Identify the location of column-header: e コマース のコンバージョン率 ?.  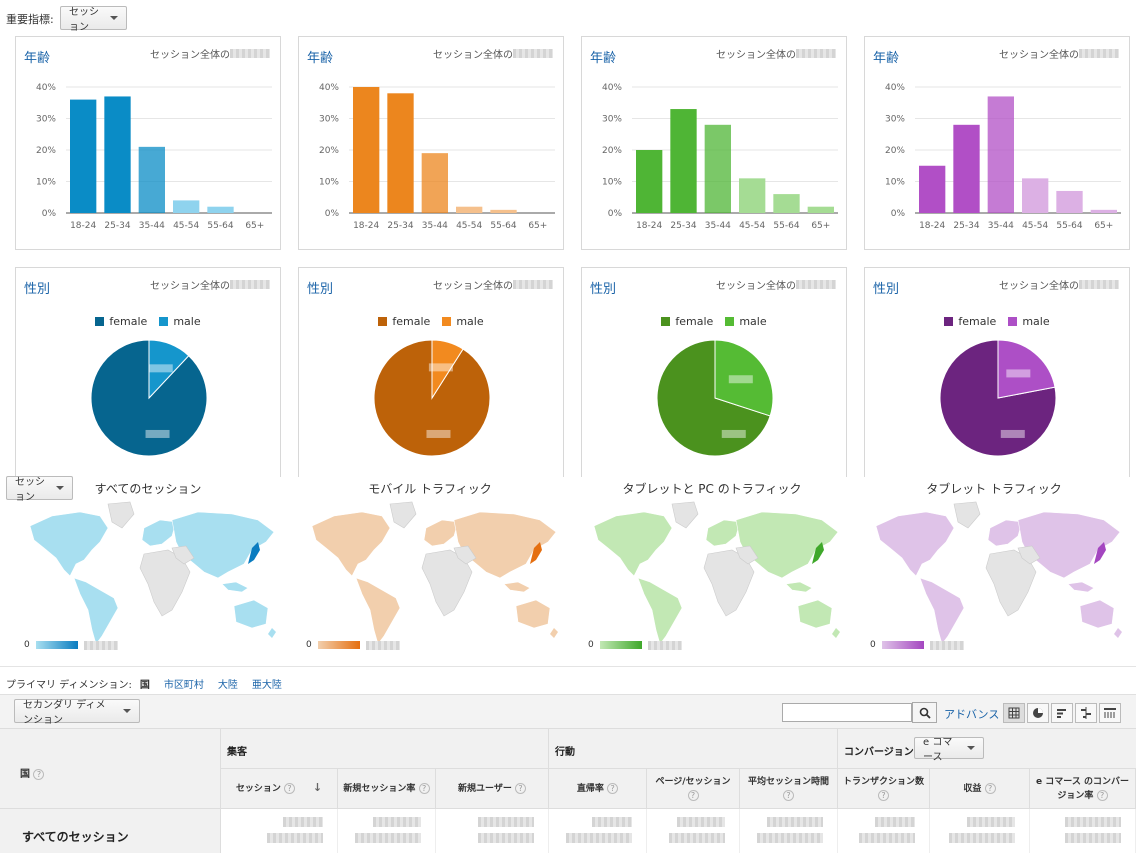
(1083, 789).